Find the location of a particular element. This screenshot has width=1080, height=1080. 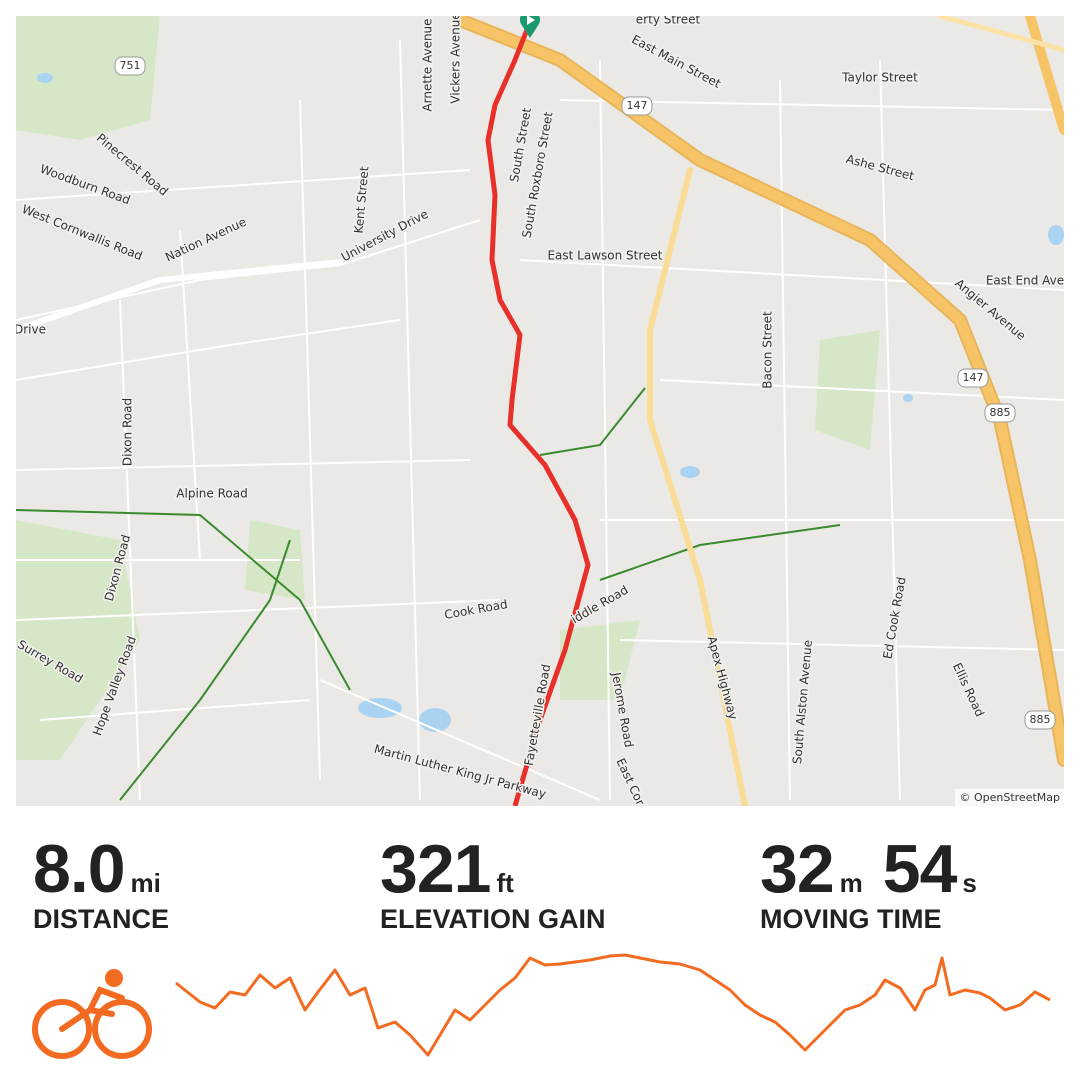

street-label: Alpine Road is located at coordinates (211, 494).